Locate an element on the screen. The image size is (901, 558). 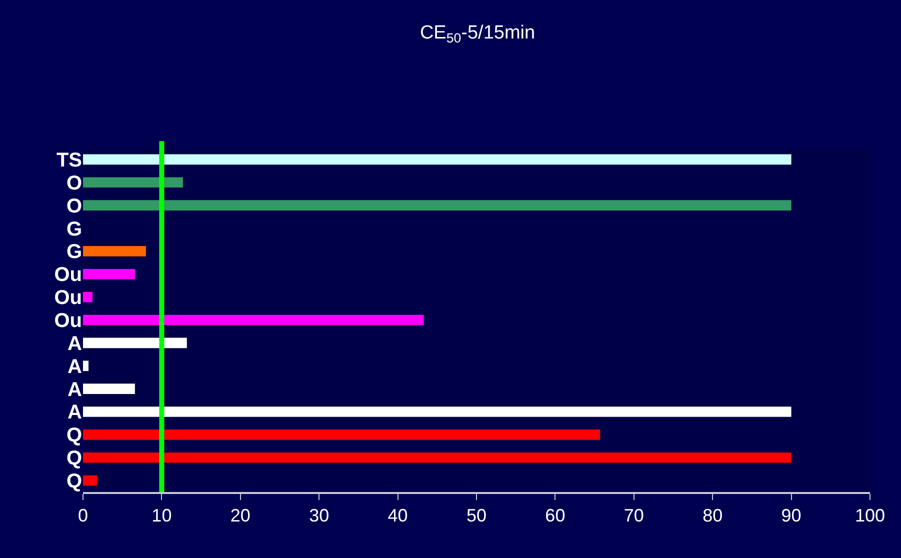
x-tick-label: 0 is located at coordinates (83, 515).